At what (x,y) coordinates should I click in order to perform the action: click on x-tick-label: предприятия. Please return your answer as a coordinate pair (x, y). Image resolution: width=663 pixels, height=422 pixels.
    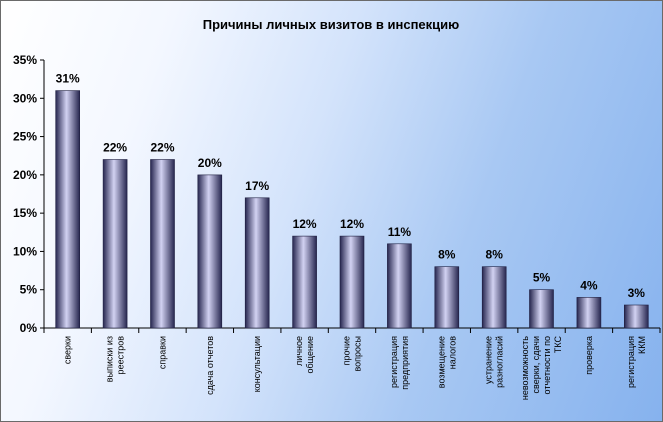
    Looking at the image, I should click on (405, 363).